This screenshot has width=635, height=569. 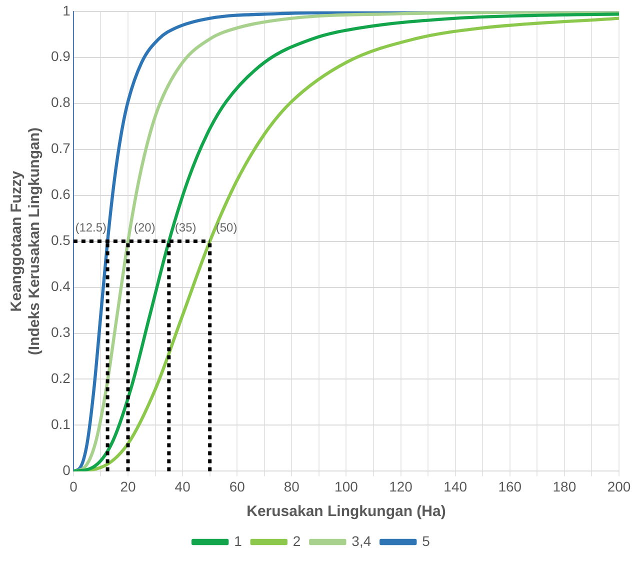 What do you see at coordinates (60, 194) in the screenshot?
I see `y-tick-label: 0.6` at bounding box center [60, 194].